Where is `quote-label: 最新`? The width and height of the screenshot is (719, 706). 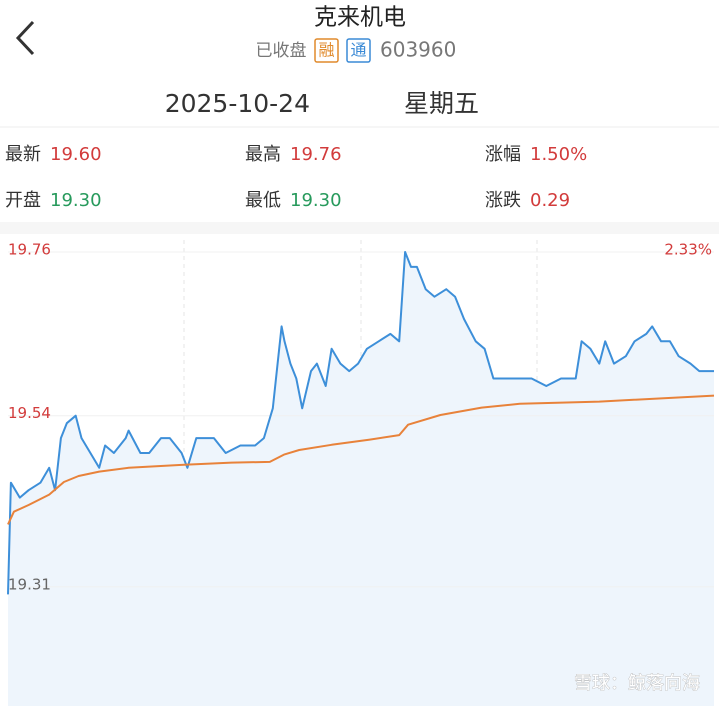
quote-label: 最新 is located at coordinates (23, 154).